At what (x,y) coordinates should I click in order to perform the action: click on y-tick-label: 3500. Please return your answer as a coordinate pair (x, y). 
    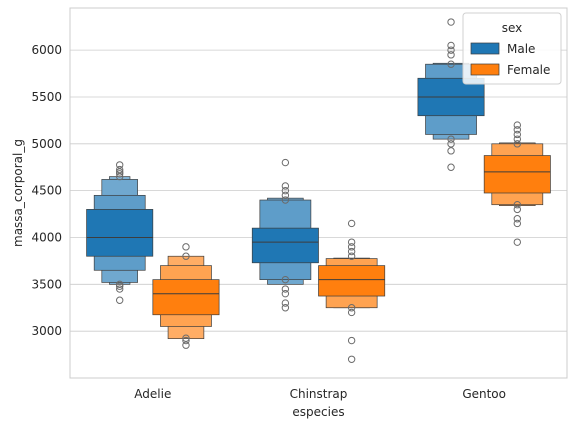
    Looking at the image, I should click on (46, 284).